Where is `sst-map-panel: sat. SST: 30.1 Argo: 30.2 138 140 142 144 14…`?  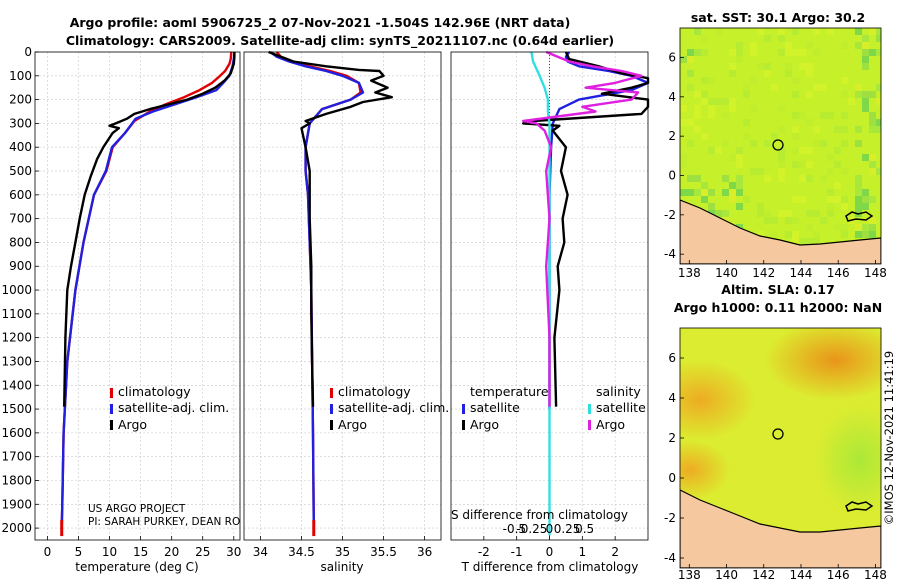 sst-map-panel: sat. SST: 30.1 Argo: 30.2 138 140 142 144 14… is located at coordinates (775, 145).